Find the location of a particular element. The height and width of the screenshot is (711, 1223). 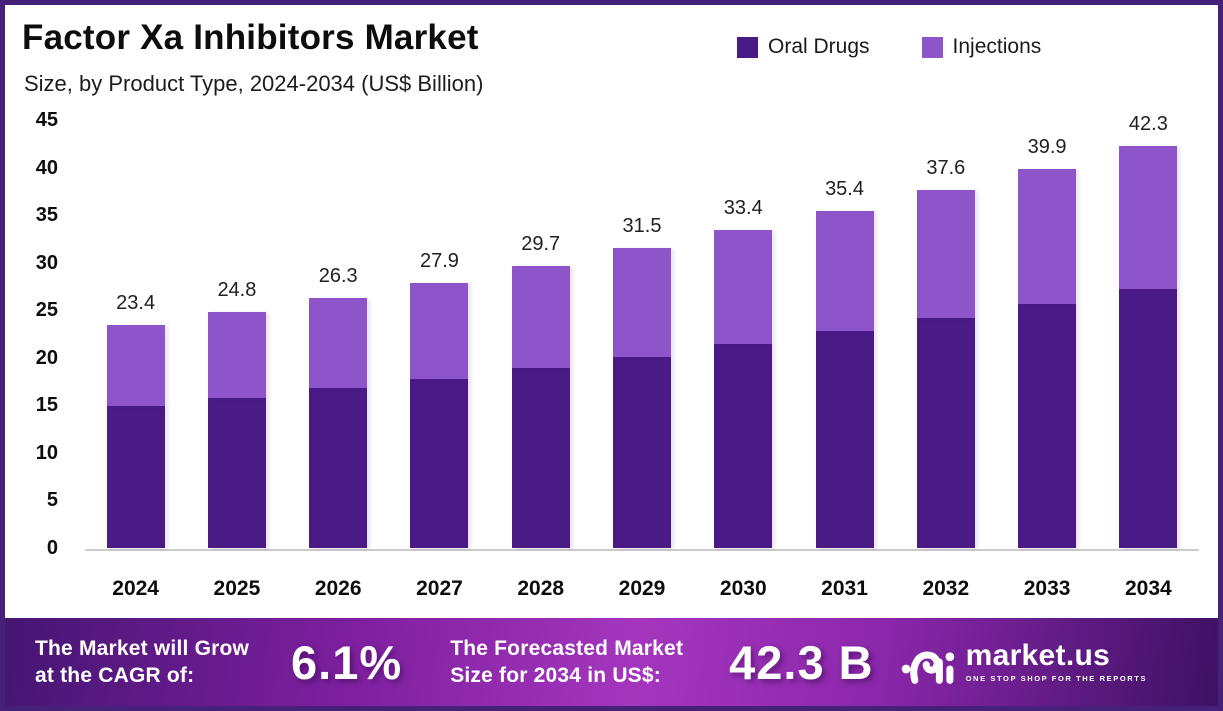

brand-name: market.us is located at coordinates (1038, 656).